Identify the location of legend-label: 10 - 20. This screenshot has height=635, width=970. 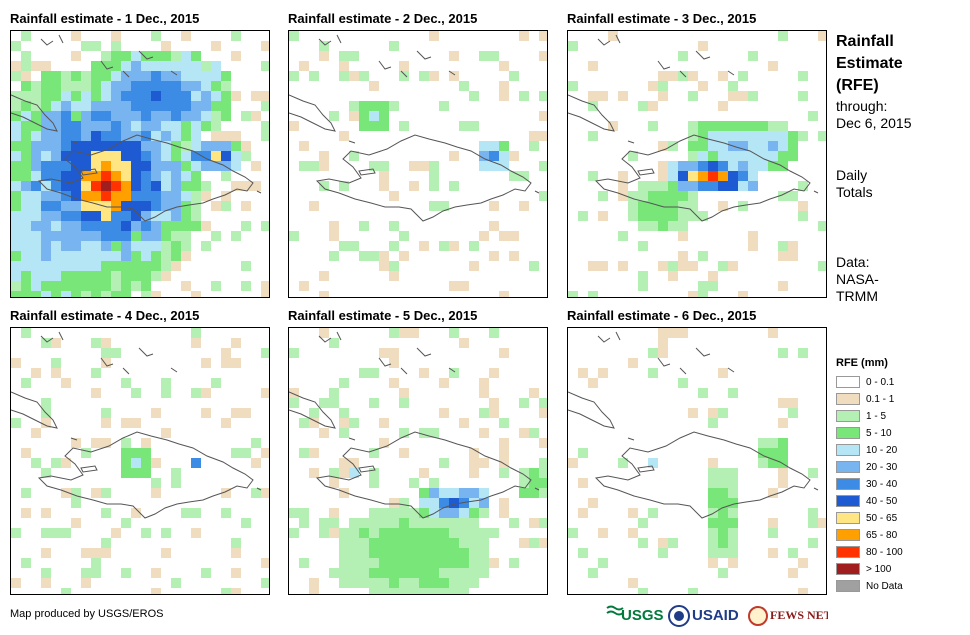
(882, 450).